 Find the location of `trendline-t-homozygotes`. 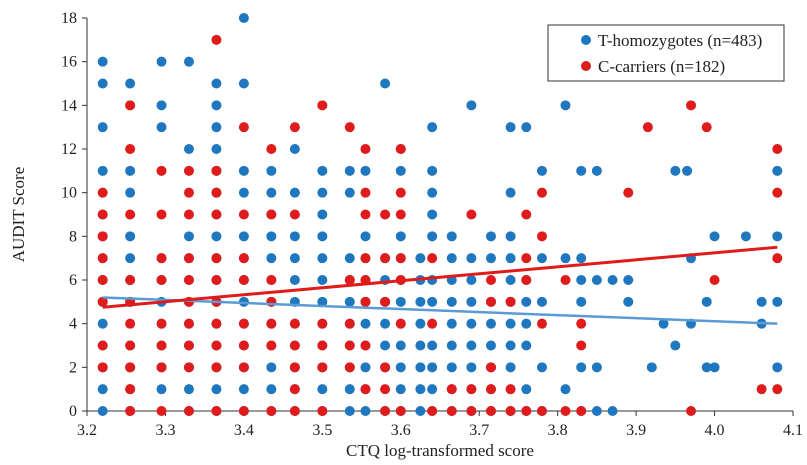

trendline-t-homozygotes is located at coordinates (440, 310).